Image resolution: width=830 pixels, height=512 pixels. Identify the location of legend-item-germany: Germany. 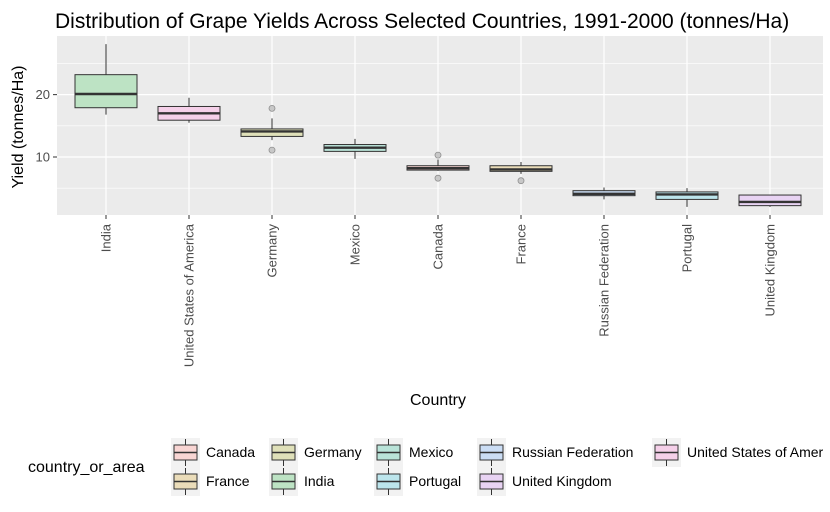
(315, 452).